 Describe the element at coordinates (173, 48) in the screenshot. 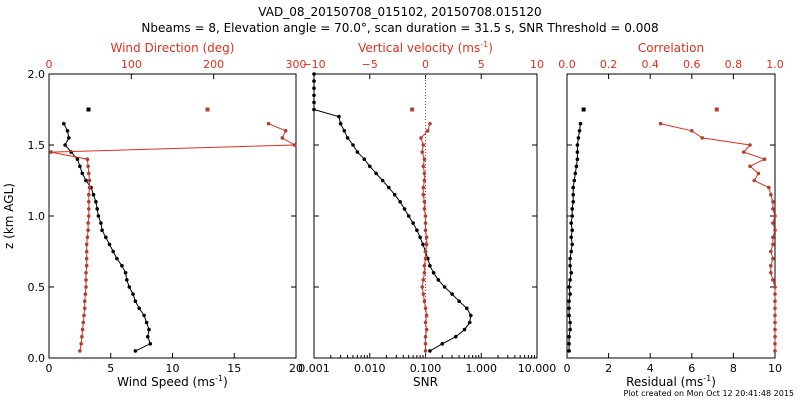

I see `wind-top-axis-label: Wind Direction (deg)` at that location.